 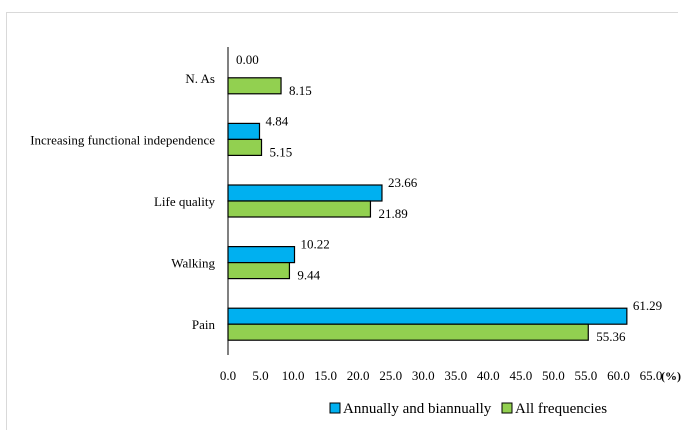 What do you see at coordinates (342, 12) in the screenshot?
I see `frame-border-top` at bounding box center [342, 12].